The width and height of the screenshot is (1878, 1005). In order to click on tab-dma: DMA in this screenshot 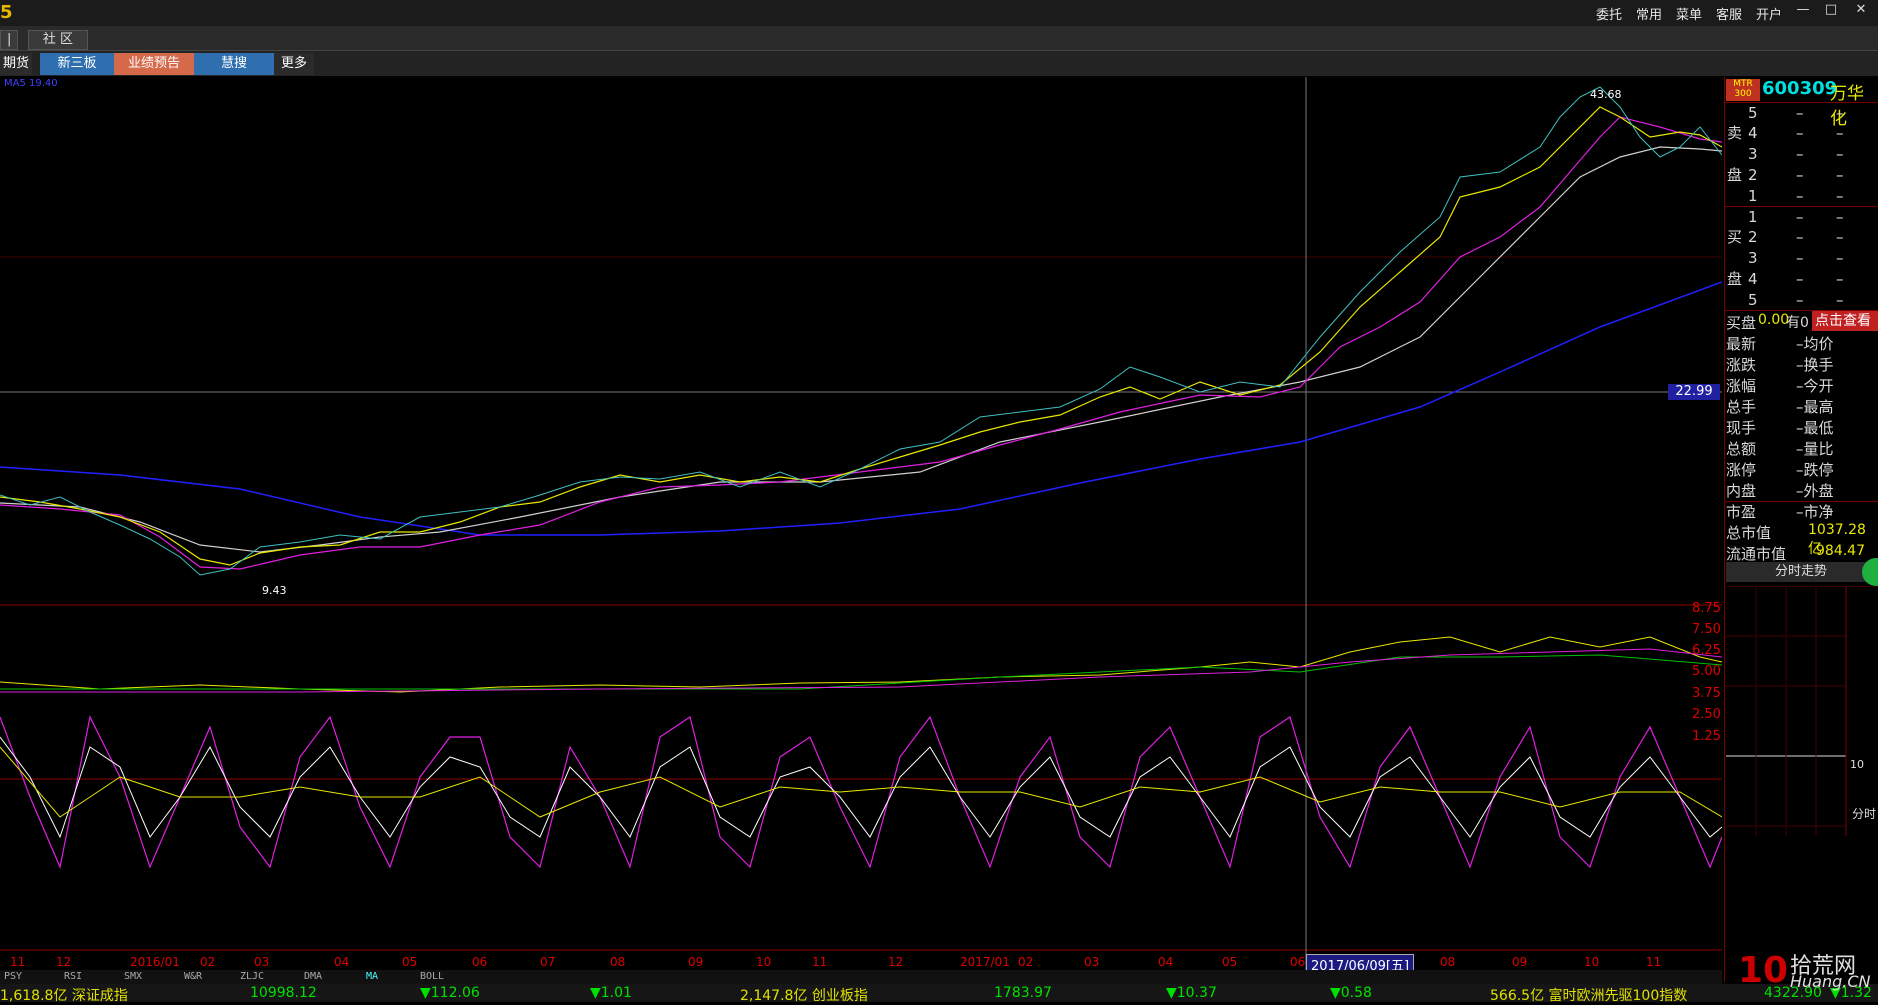, I will do `click(313, 976)`.